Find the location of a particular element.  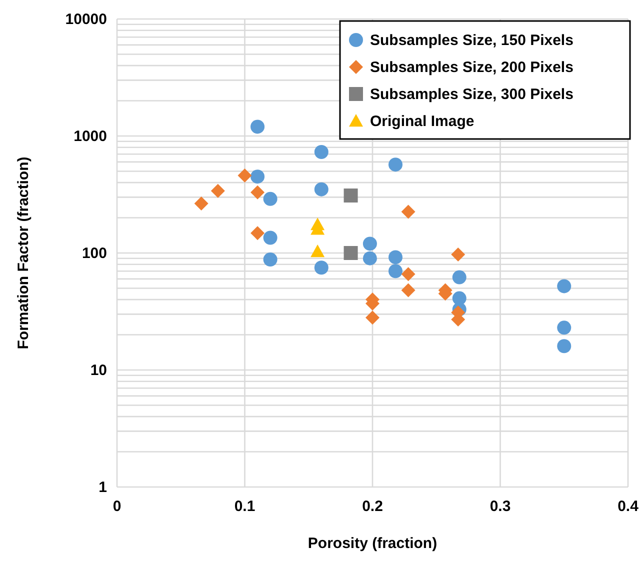

legend-label: Original Image is located at coordinates (422, 121).